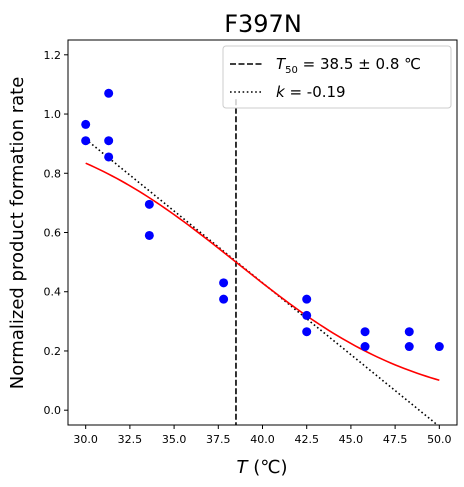  Describe the element at coordinates (291, 70) in the screenshot. I see `legend-t50-subscript: 50` at that location.